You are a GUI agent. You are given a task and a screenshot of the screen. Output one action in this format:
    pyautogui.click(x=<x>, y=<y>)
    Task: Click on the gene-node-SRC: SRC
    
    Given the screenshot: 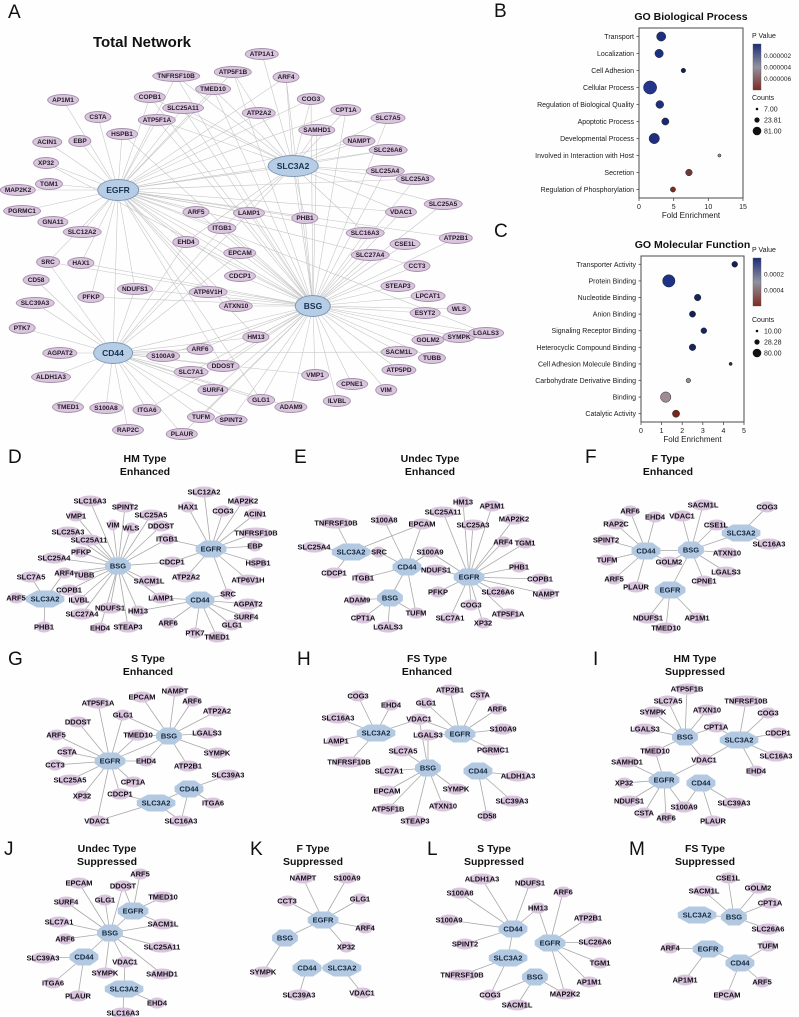 What is the action you would take?
    pyautogui.click(x=379, y=552)
    